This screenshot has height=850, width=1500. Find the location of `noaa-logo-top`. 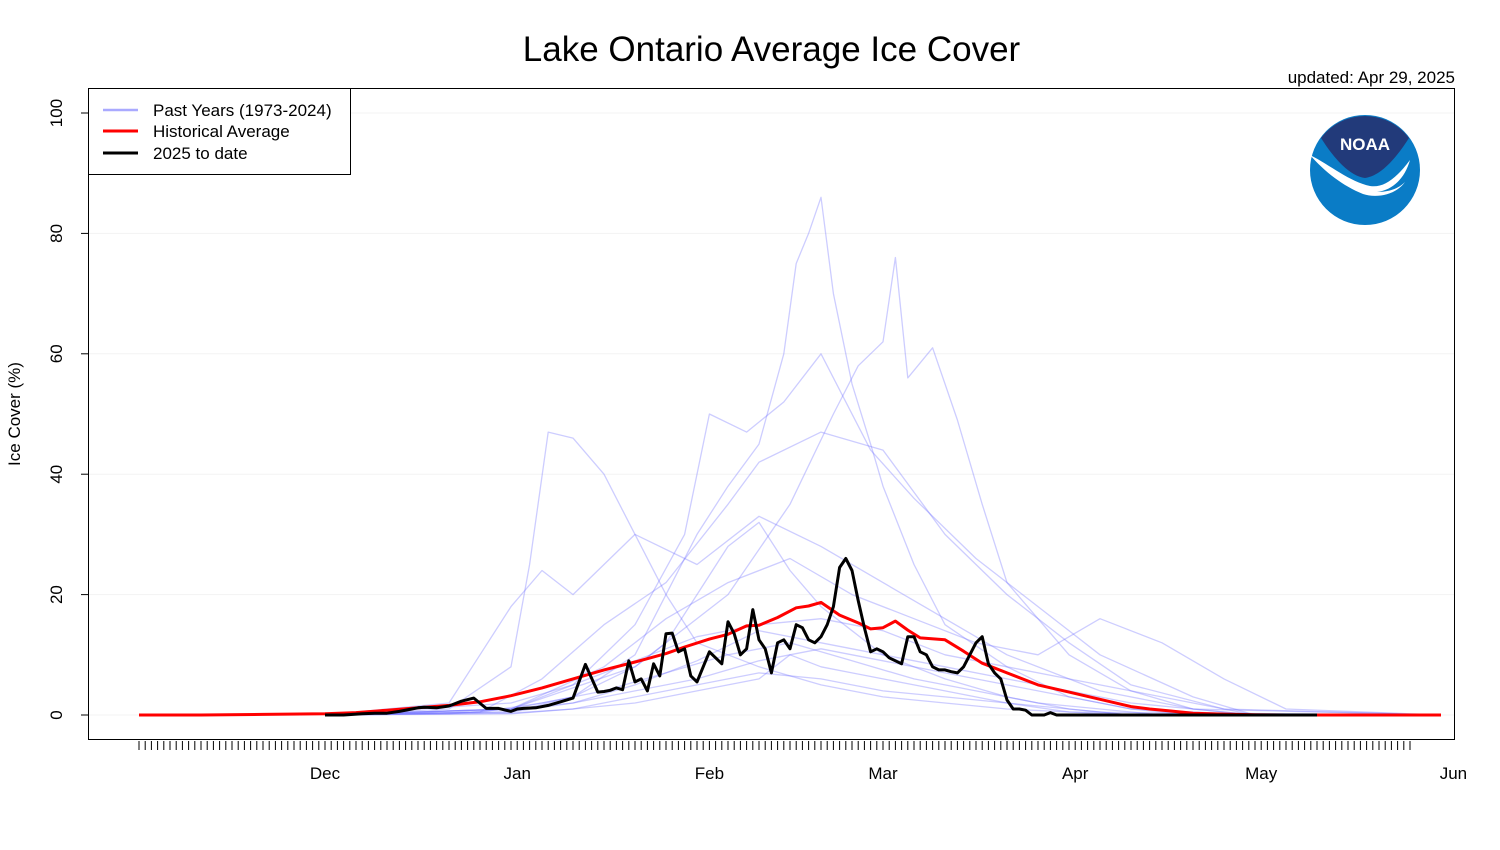

noaa-logo-top is located at coordinates (1365, 147).